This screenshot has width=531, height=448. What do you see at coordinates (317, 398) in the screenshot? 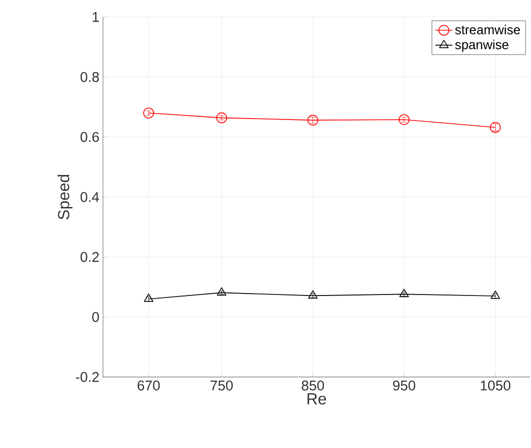
I see `x-axis-title: Re` at bounding box center [317, 398].